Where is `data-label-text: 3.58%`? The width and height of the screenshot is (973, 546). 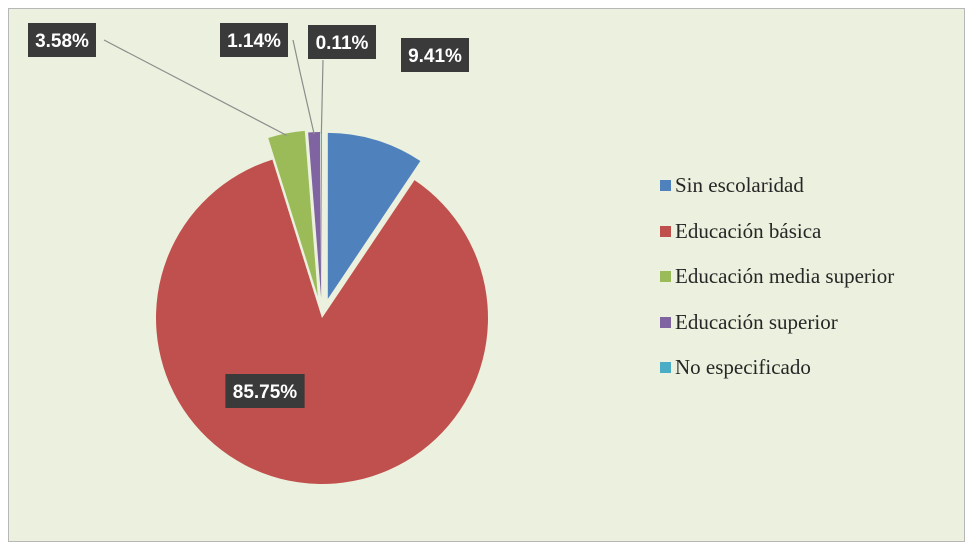 data-label-text: 3.58% is located at coordinates (62, 41).